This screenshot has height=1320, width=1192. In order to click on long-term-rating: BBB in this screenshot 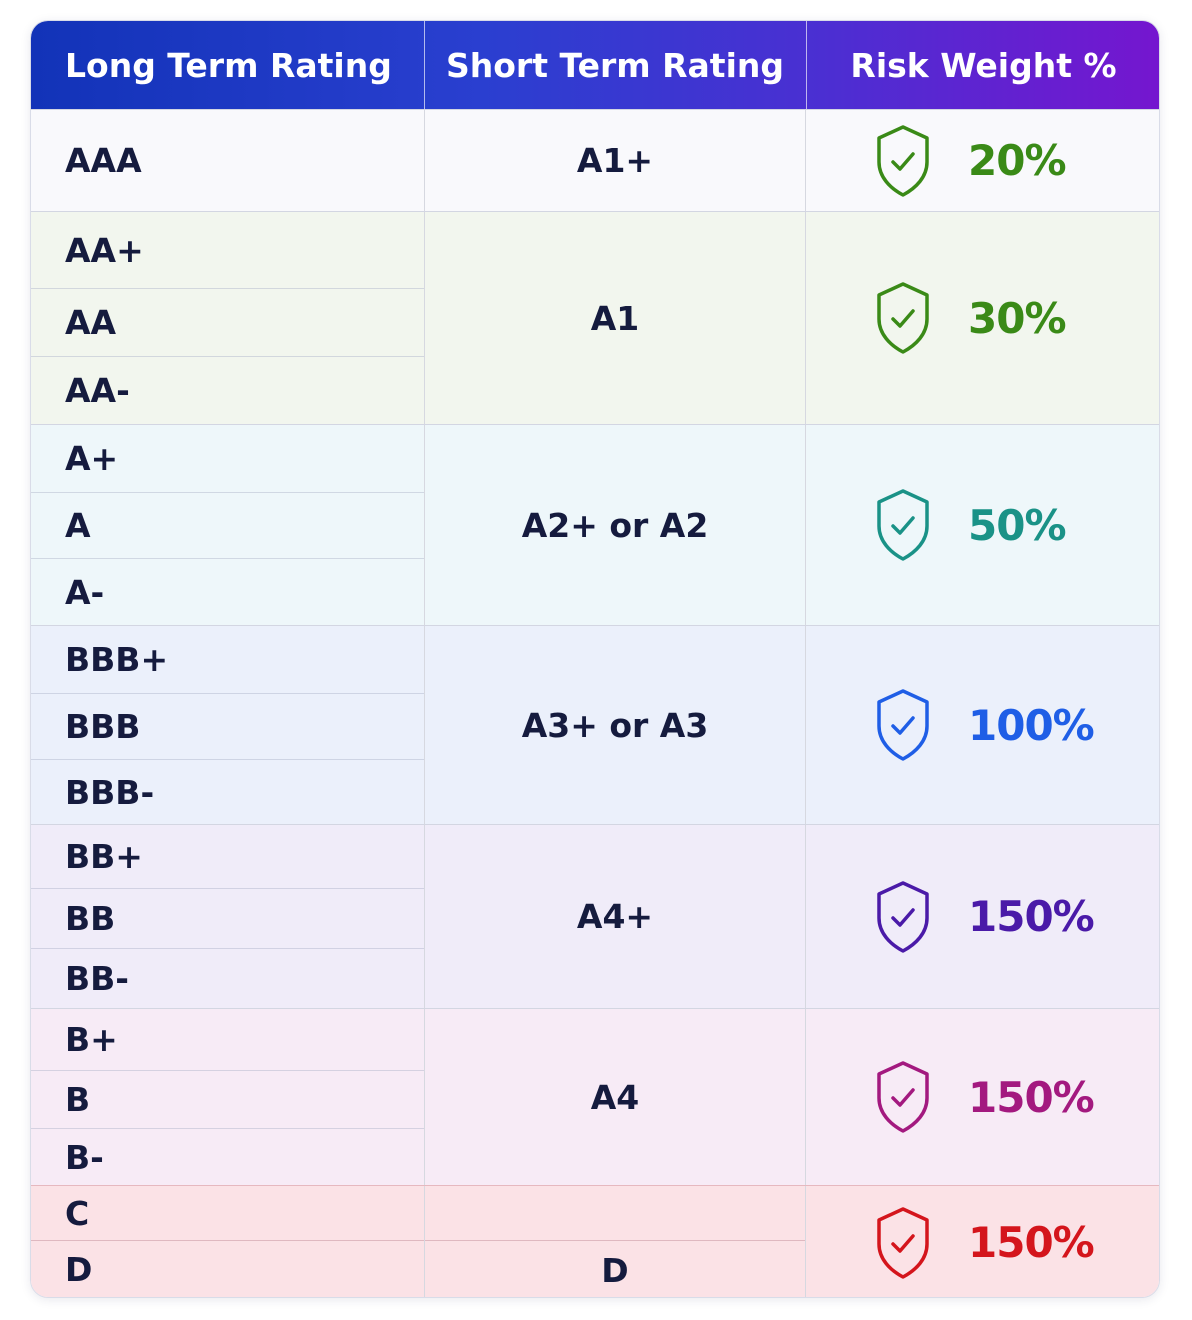, I will do `click(227, 726)`.